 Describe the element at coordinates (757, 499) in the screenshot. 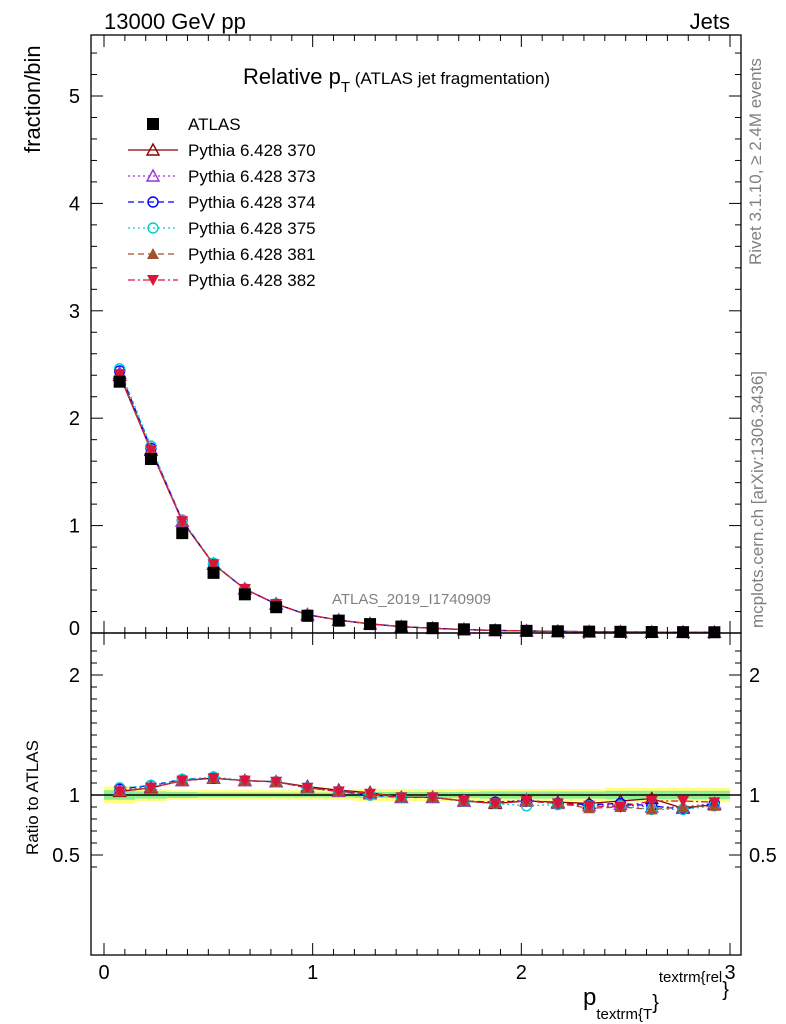

I see `mcplots-credit-label: mcplots.cern.ch [arXiv:1306.3436]` at that location.